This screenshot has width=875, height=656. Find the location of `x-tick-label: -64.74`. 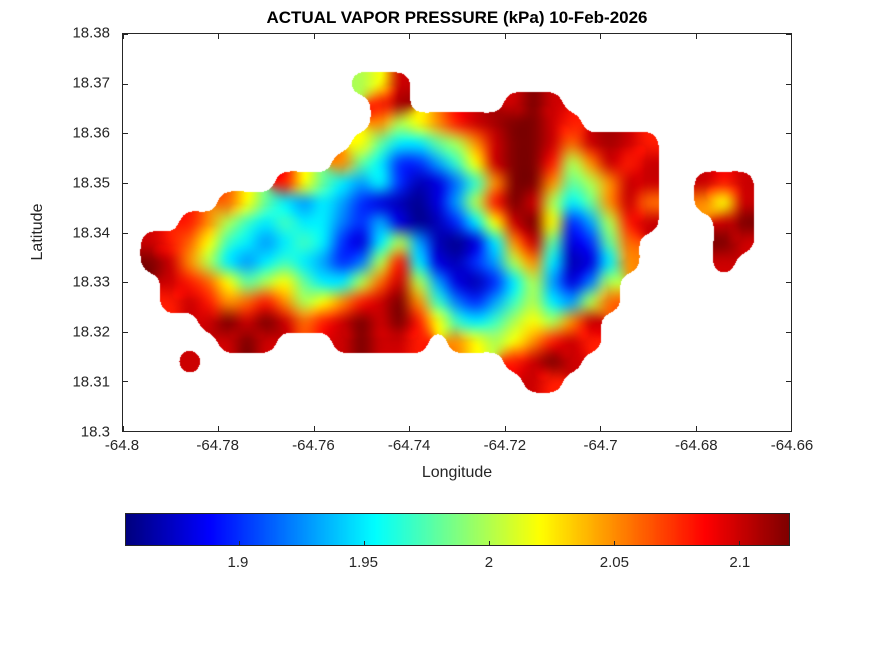

x-tick-label: -64.74 is located at coordinates (409, 445).